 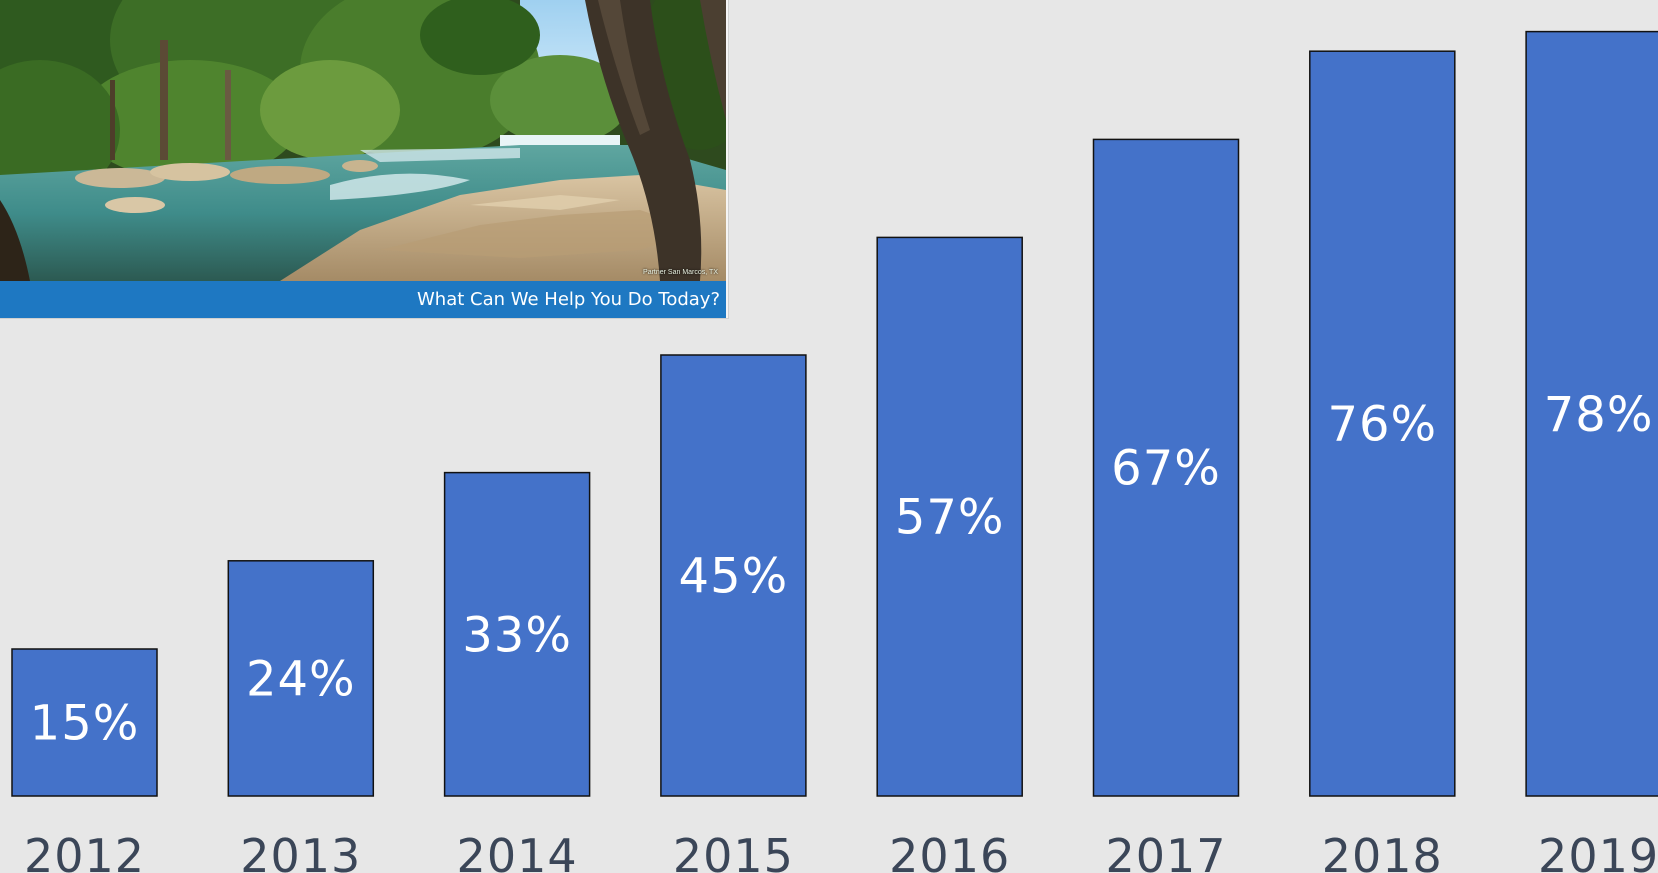 I want to click on data-label-2018: 76%, so click(x=1382, y=425).